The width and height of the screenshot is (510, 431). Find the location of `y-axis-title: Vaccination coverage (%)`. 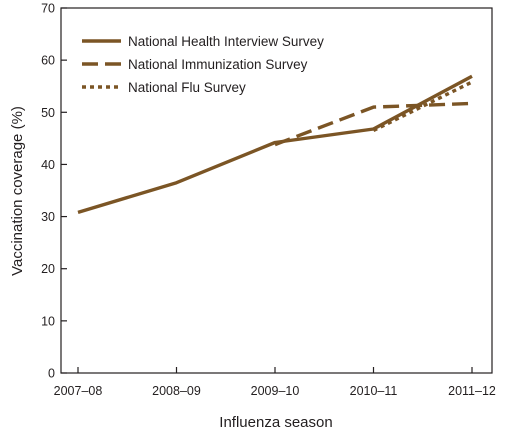

y-axis-title: Vaccination coverage (%) is located at coordinates (17, 191).